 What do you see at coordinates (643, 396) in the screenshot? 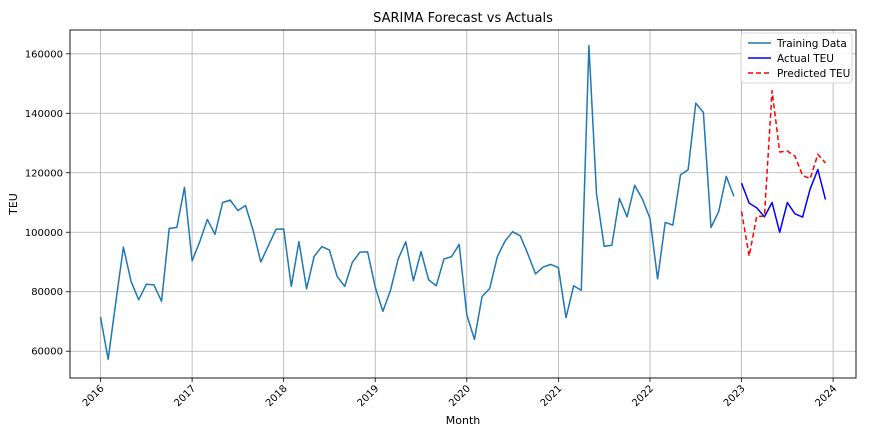
I see `x-tick-label-2022: 2022` at bounding box center [643, 396].